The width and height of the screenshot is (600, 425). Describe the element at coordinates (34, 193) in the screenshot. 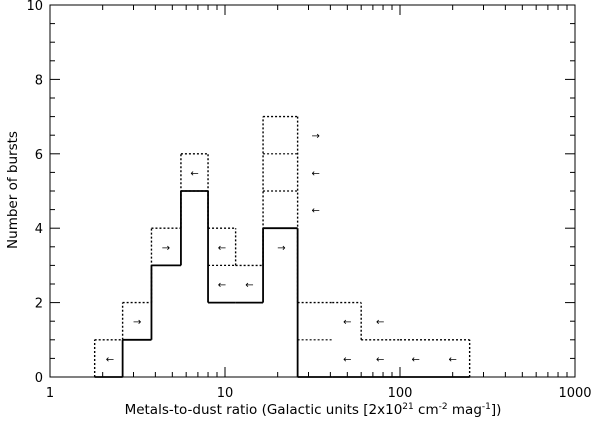

I see `y-tick-labels: 0 2 4 6 8 10` at that location.